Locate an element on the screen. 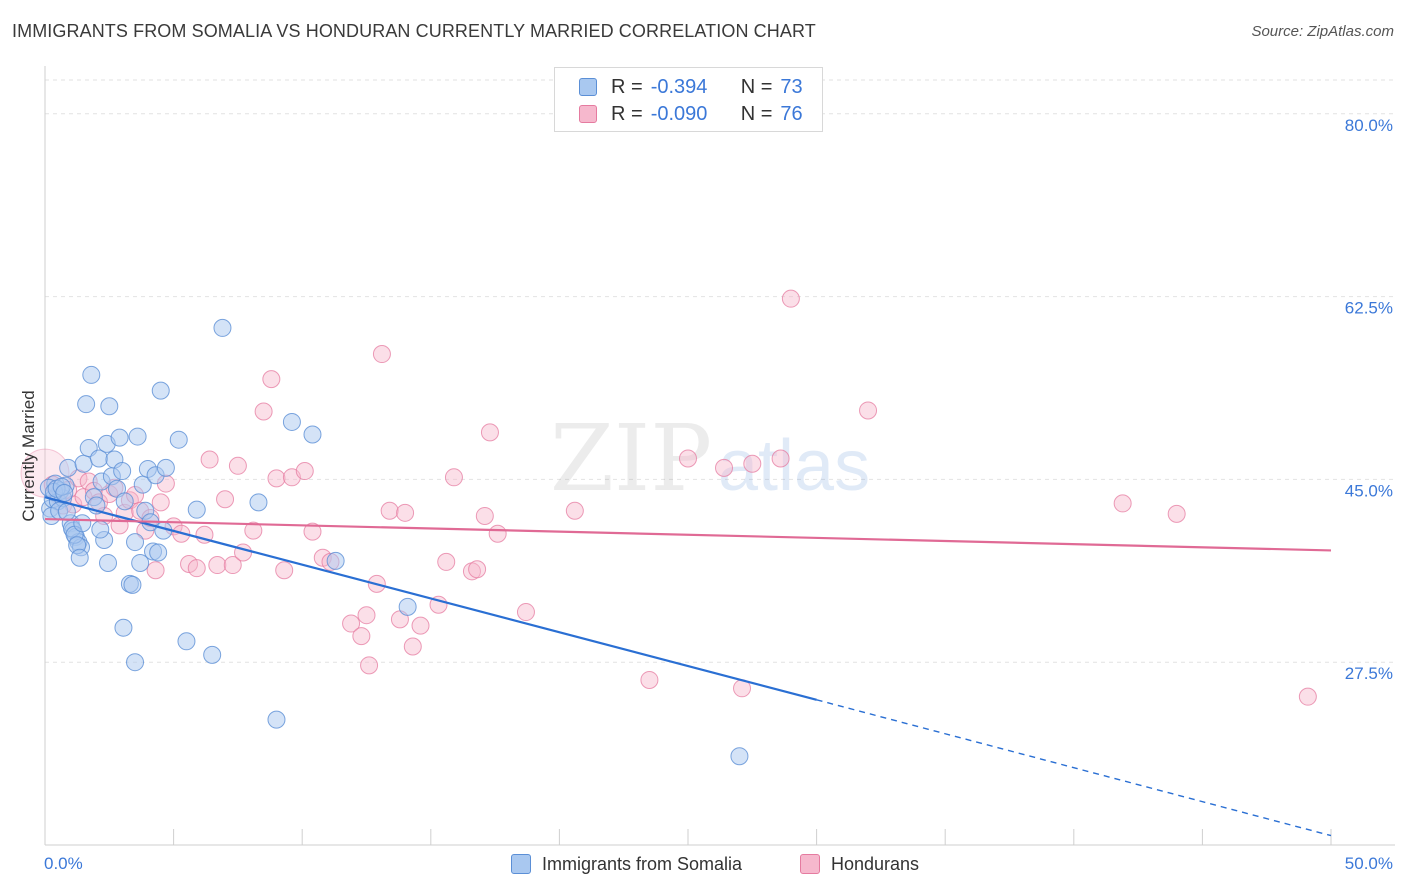  bottom-legend-swatch-pink is located at coordinates (810, 864).